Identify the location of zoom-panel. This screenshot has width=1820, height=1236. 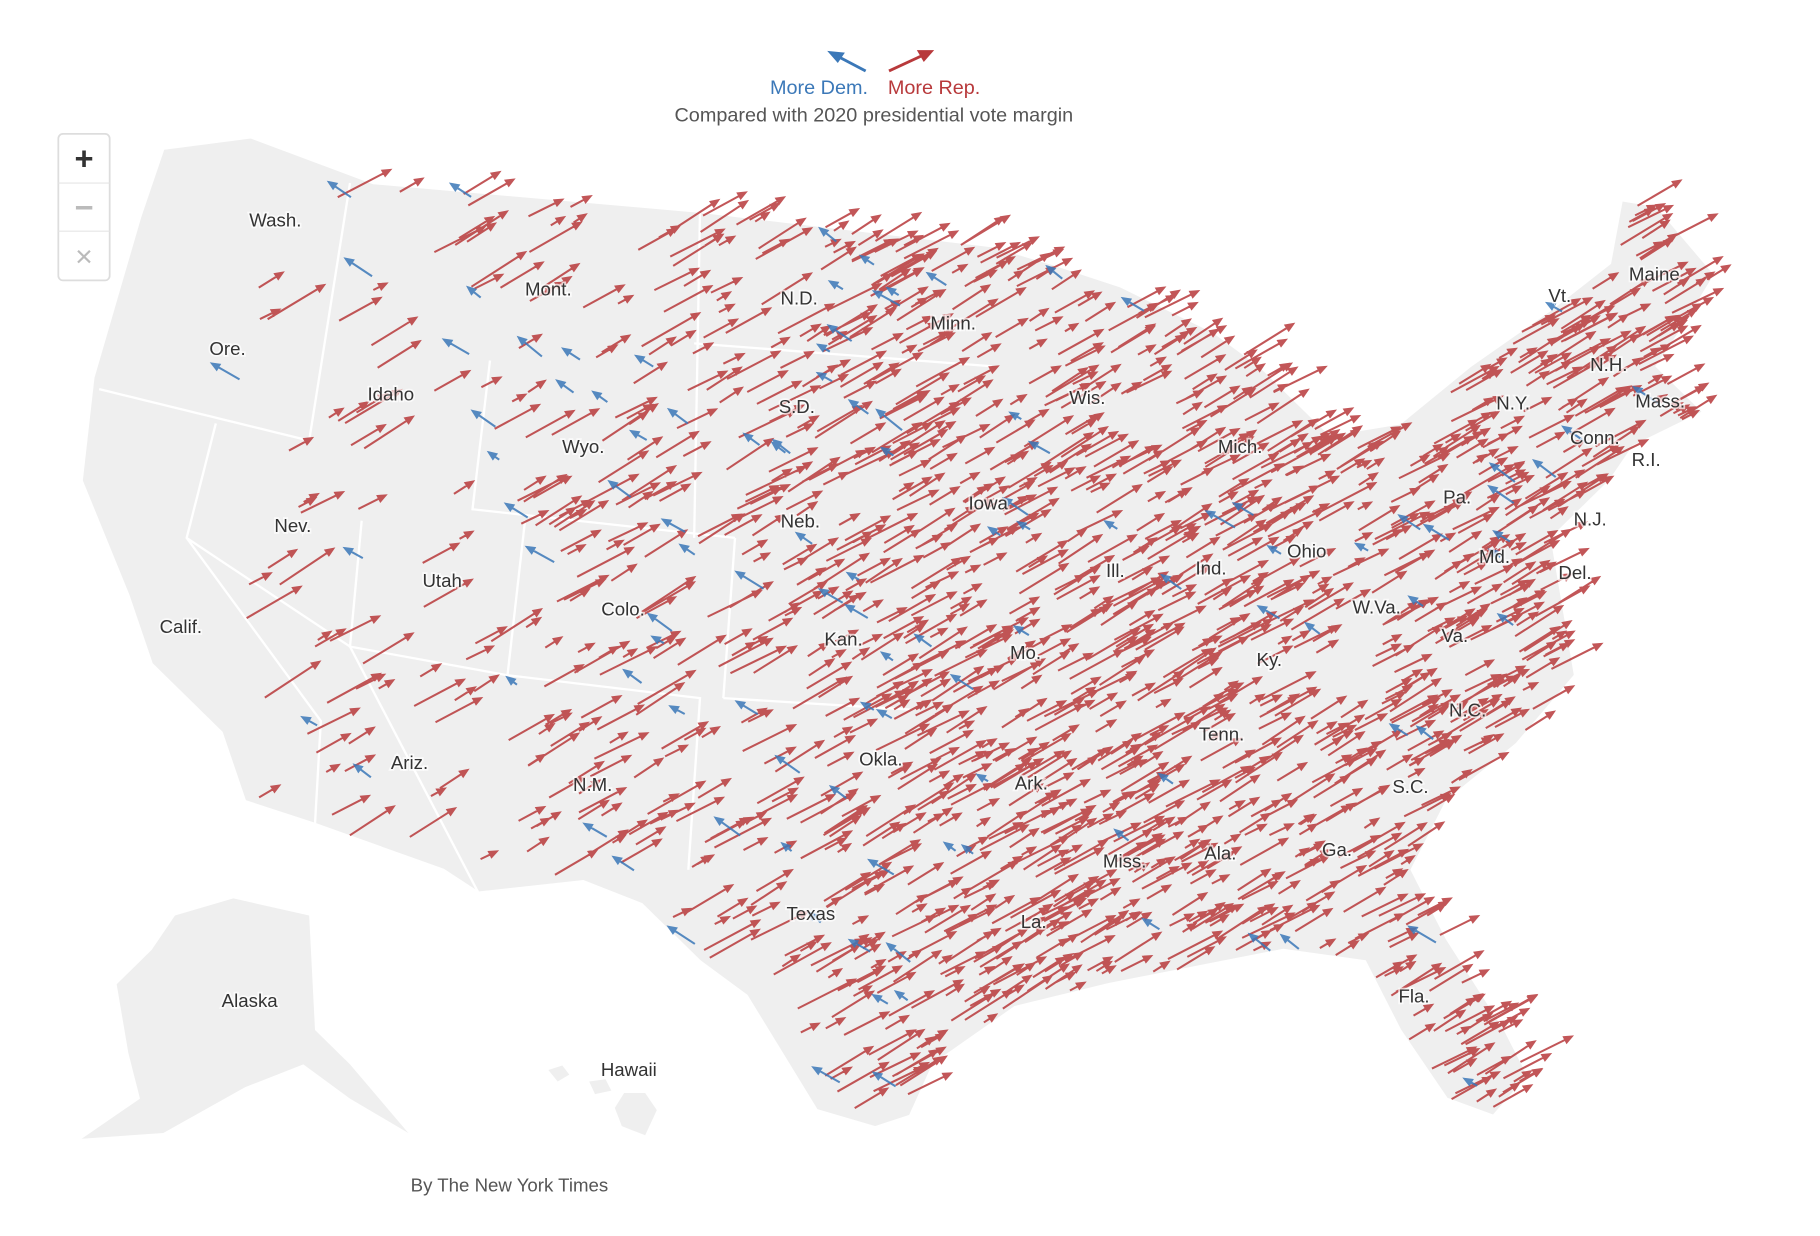
(84, 207).